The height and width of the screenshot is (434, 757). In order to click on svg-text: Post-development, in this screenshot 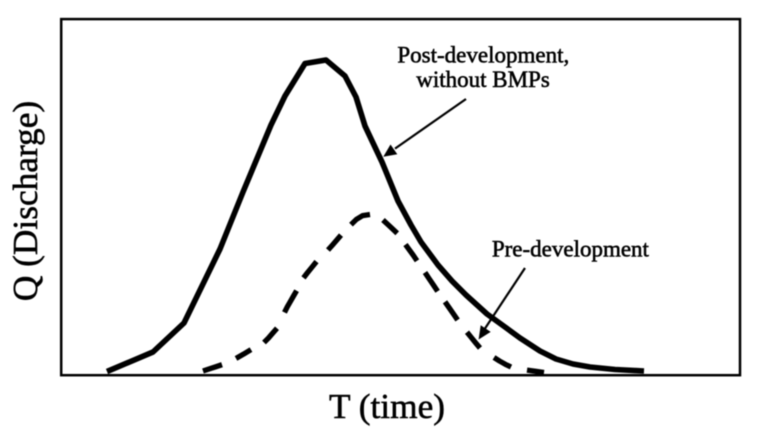, I will do `click(483, 55)`.